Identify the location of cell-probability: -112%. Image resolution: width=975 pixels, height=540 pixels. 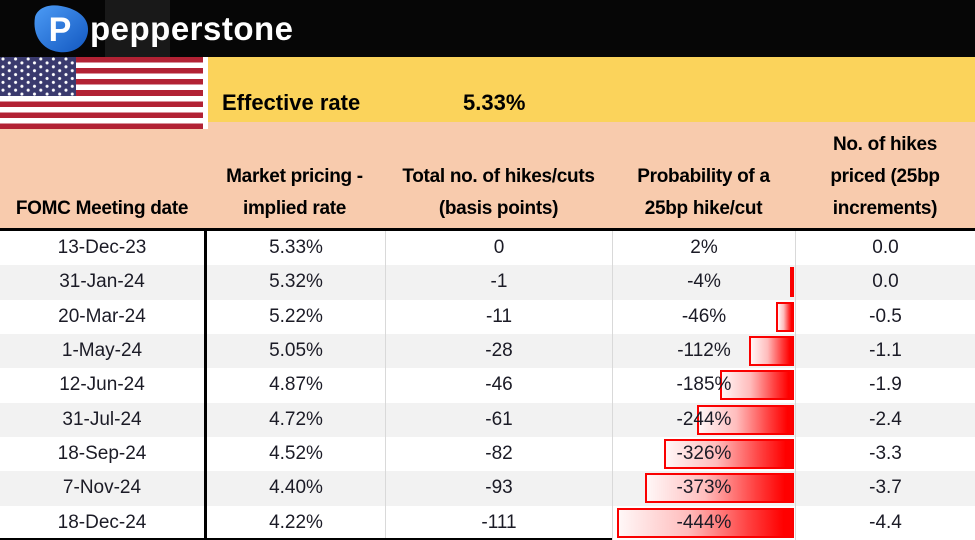
(703, 351).